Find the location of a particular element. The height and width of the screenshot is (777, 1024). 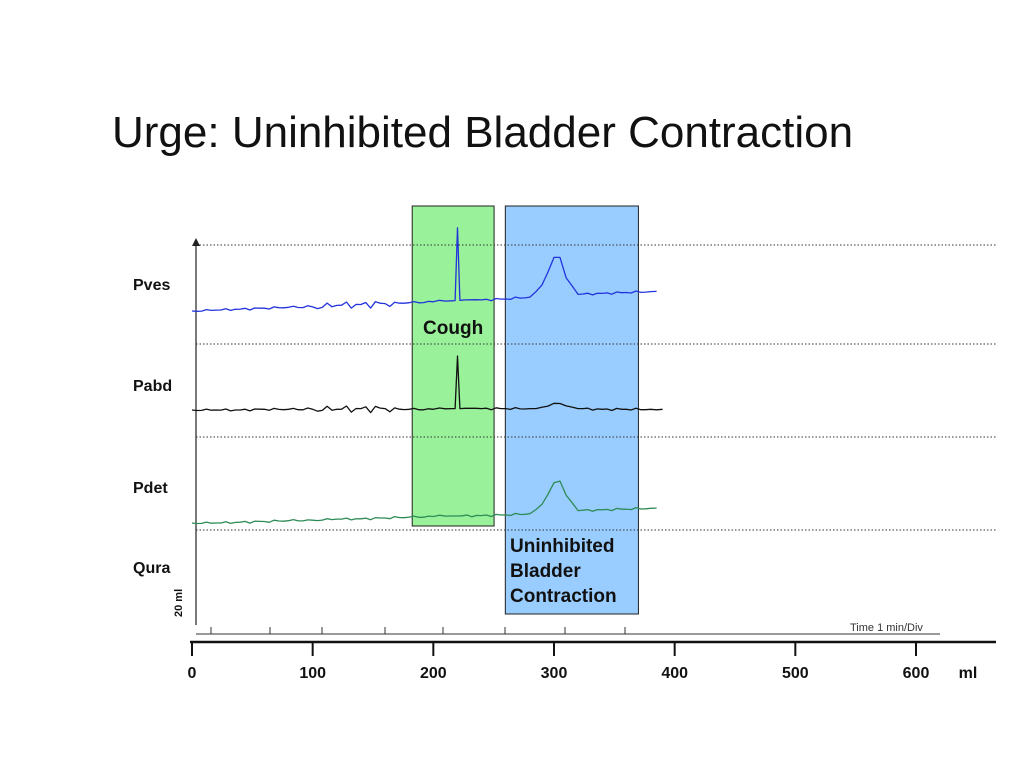

cough-label: Cough is located at coordinates (453, 328).